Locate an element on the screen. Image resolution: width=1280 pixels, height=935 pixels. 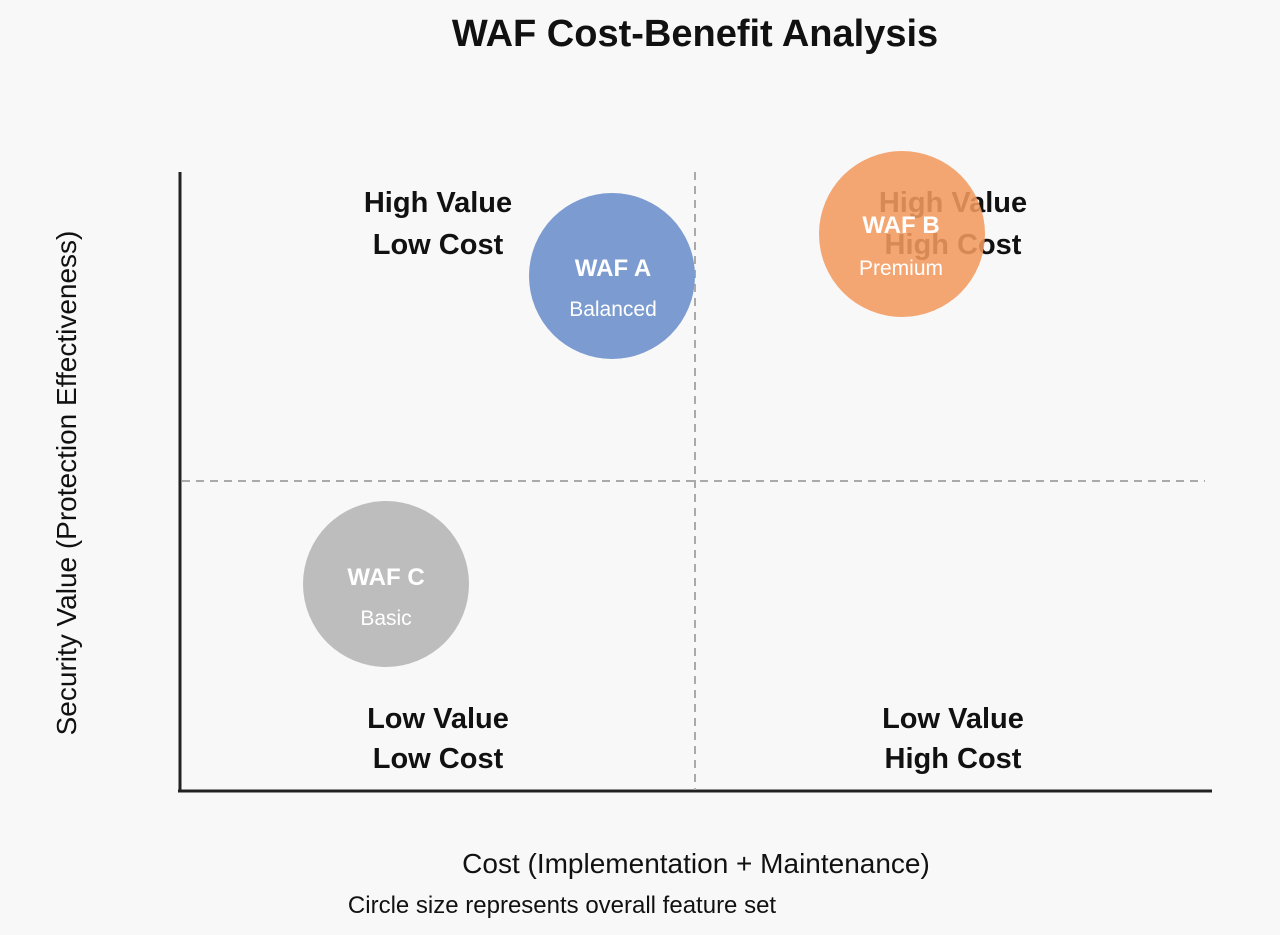
diagram-title: WAF Cost-Benefit Analysis is located at coordinates (695, 34).